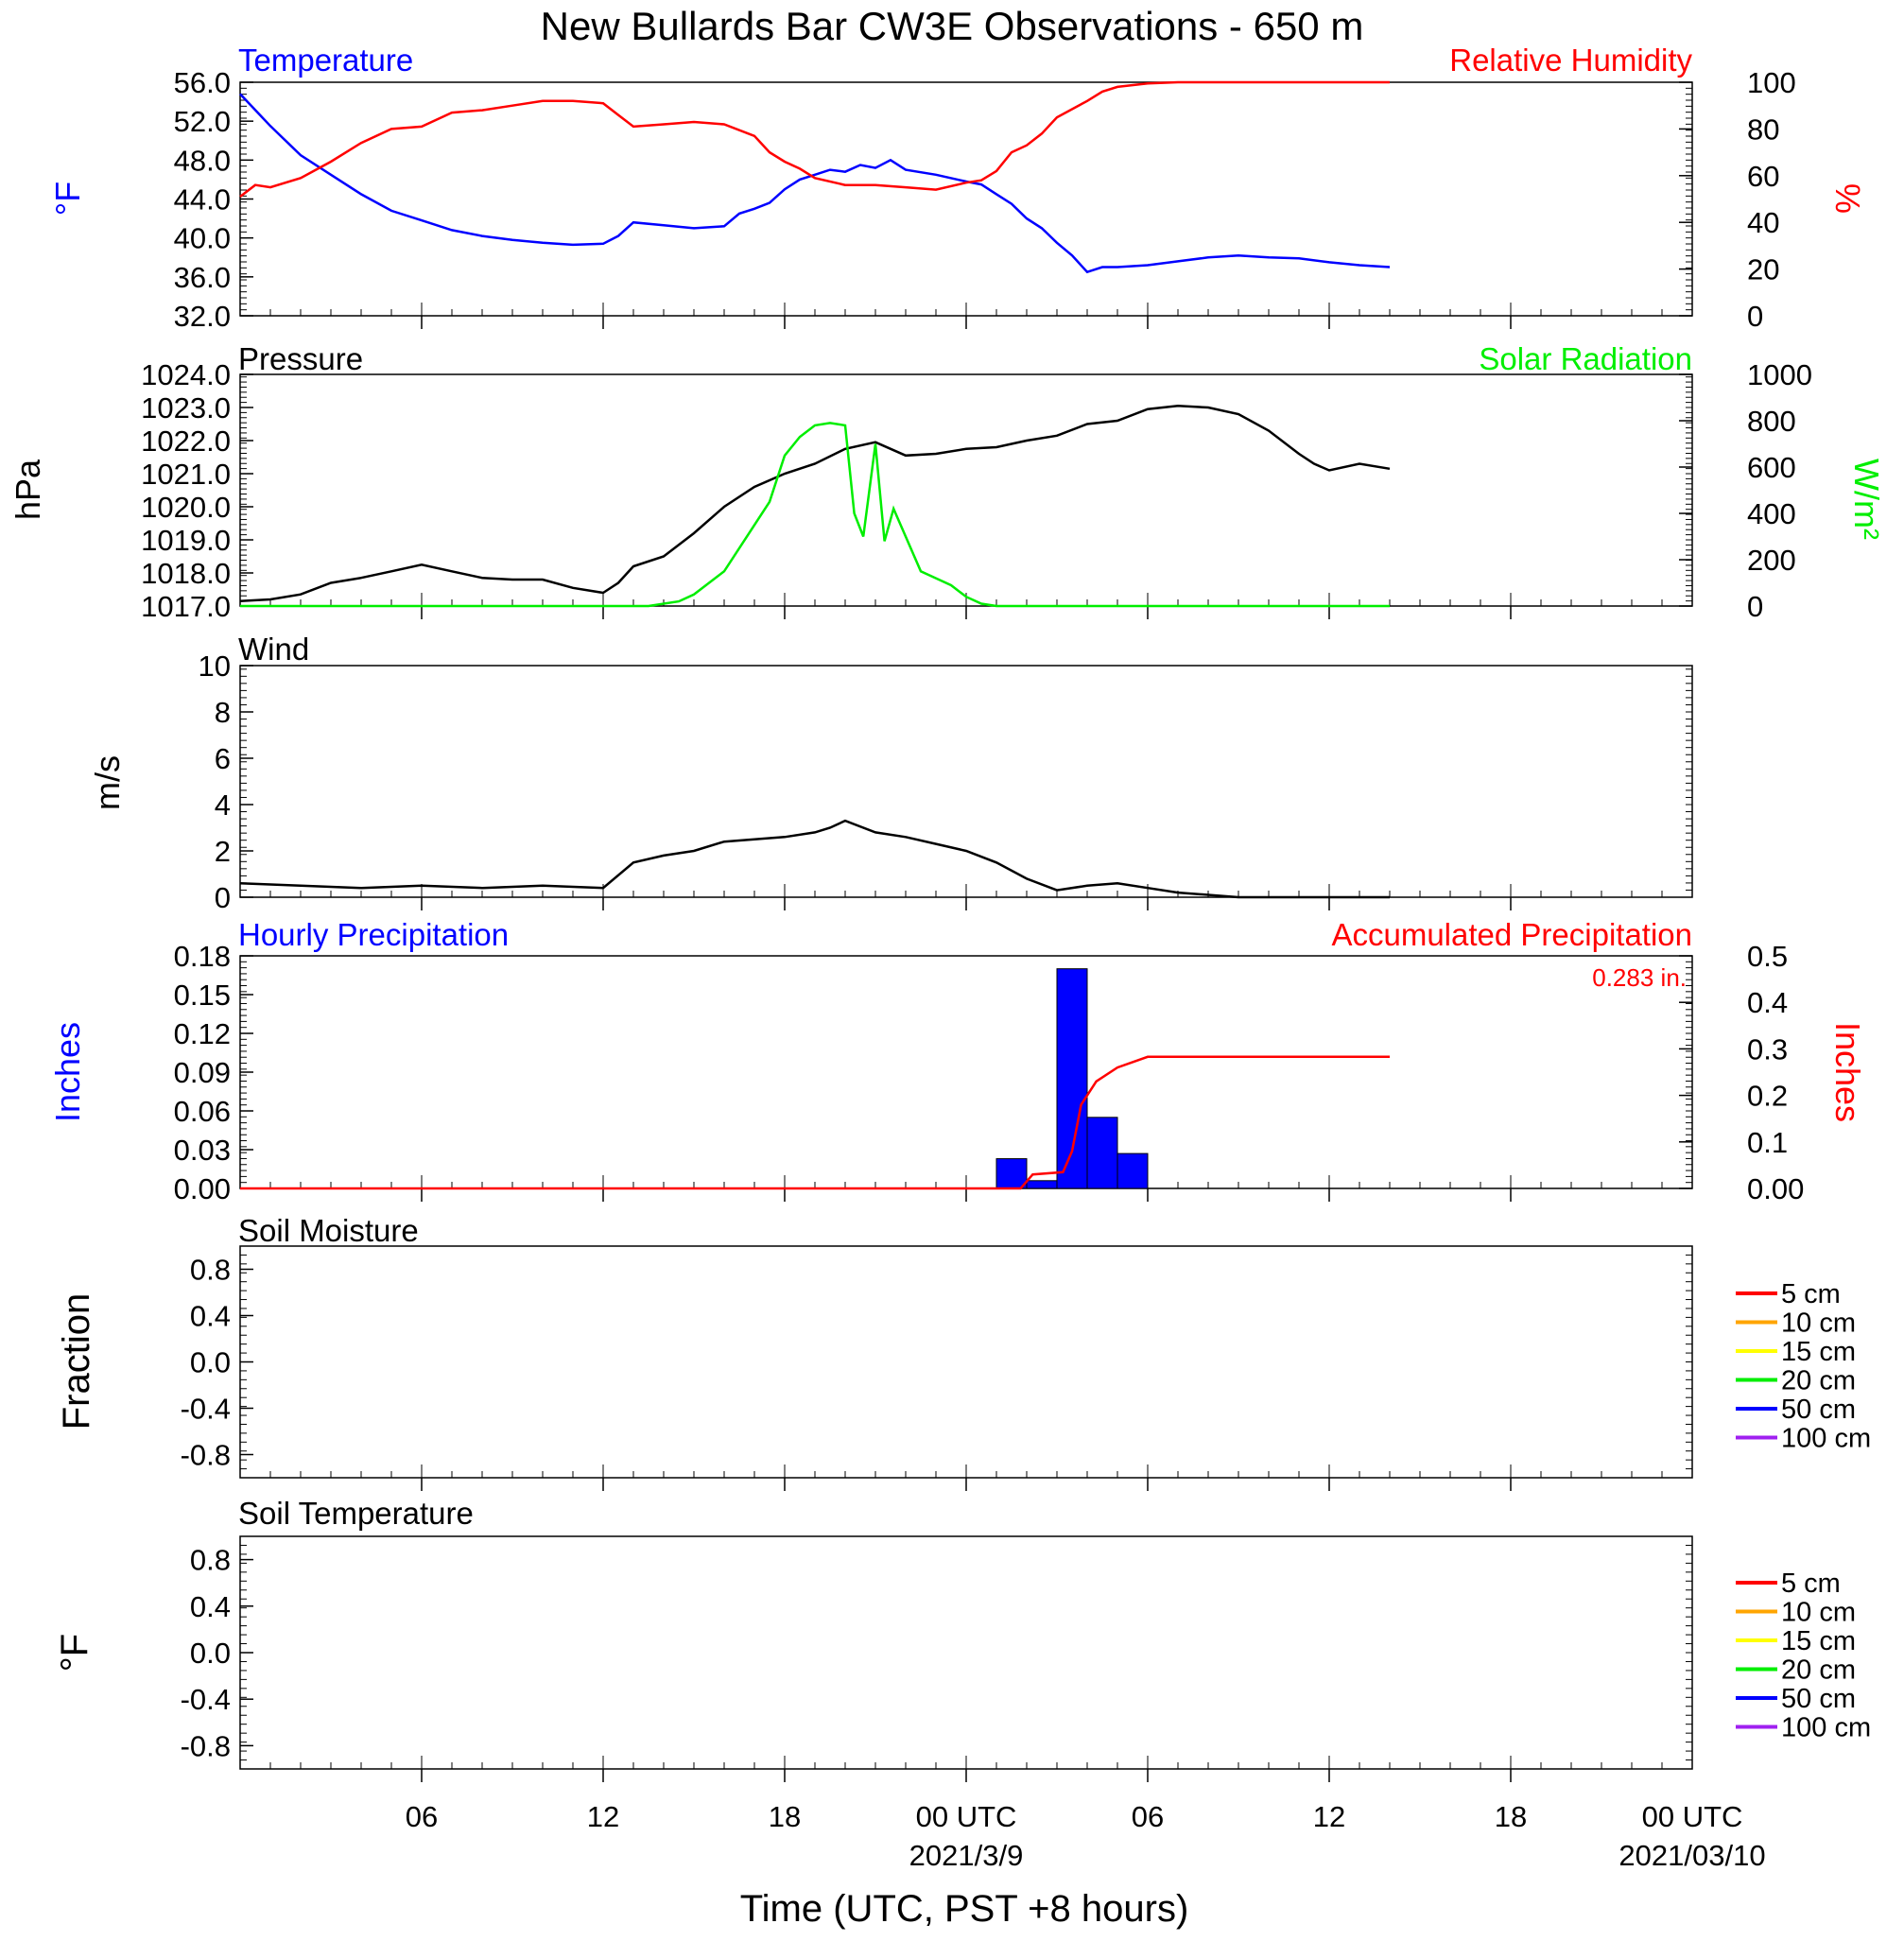  I want to click on right-unit: Inches, so click(1848, 1072).